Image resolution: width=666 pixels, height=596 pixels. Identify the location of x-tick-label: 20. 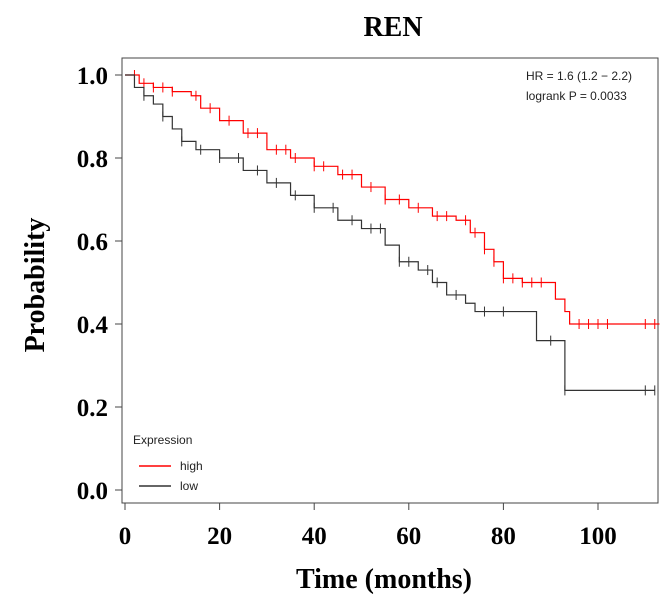
(219, 536).